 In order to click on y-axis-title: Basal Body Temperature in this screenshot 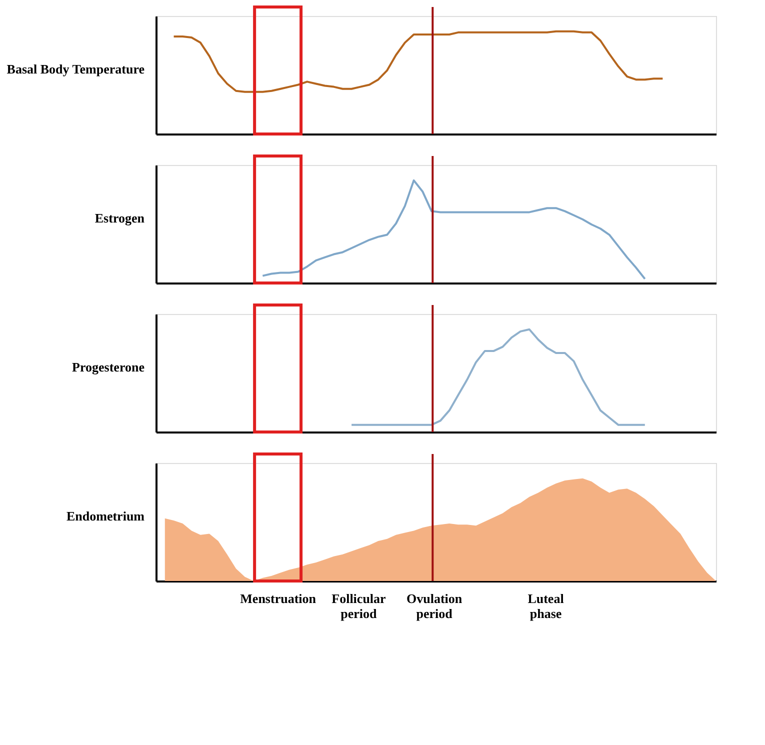, I will do `click(75, 69)`.